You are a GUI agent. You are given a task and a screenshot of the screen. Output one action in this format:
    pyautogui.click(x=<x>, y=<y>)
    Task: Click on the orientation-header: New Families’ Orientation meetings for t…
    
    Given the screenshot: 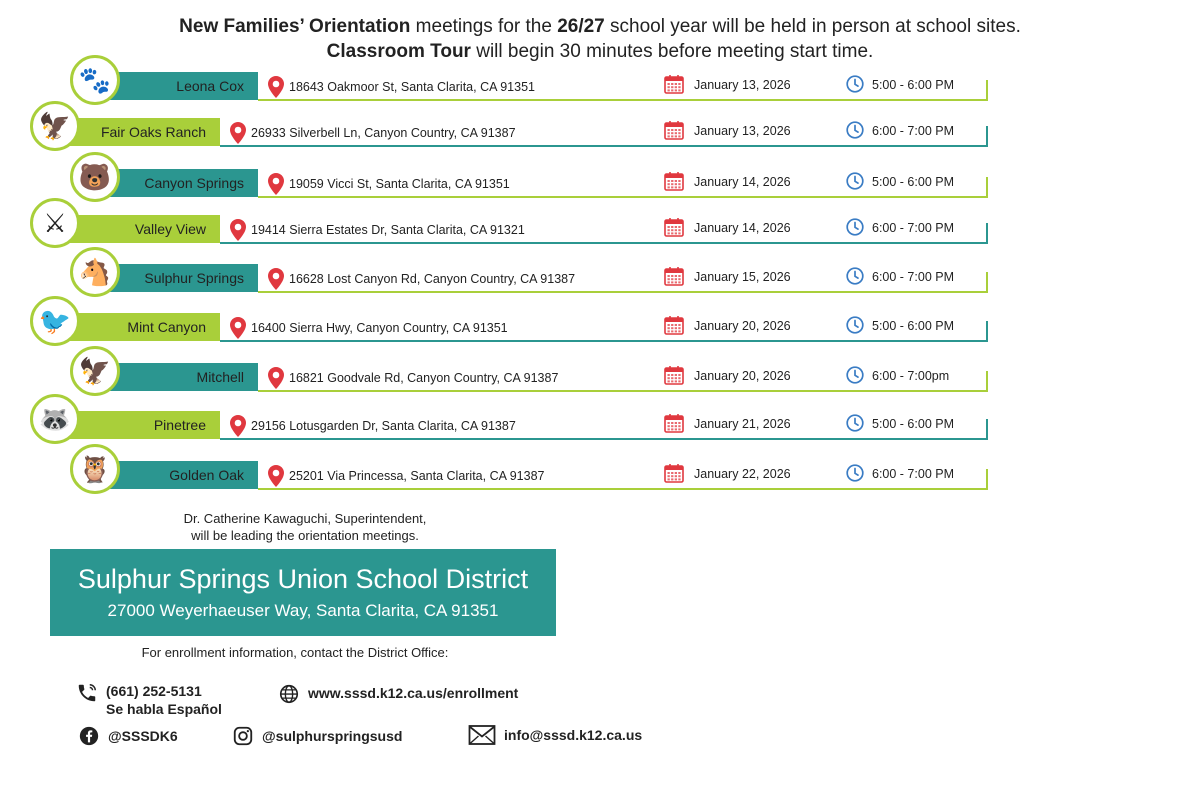 What is the action you would take?
    pyautogui.click(x=600, y=39)
    